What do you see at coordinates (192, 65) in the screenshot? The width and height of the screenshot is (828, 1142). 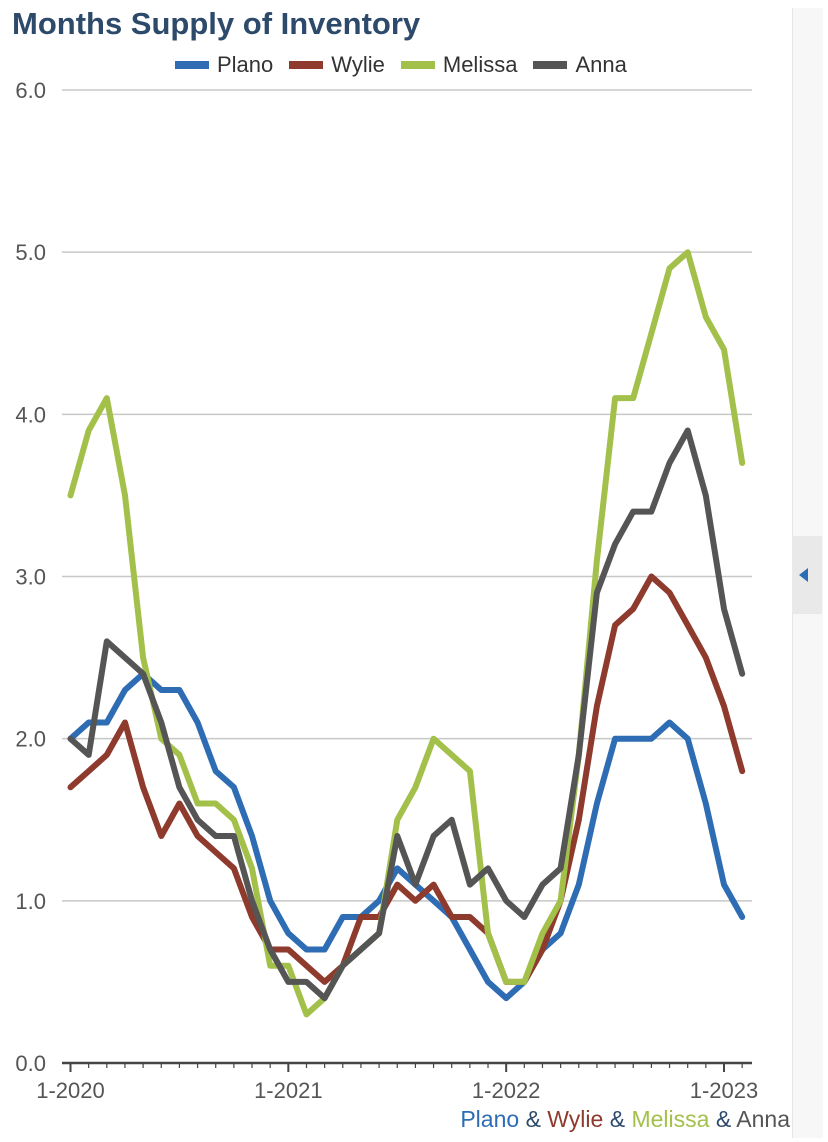 I see `legend-swatch-plano` at bounding box center [192, 65].